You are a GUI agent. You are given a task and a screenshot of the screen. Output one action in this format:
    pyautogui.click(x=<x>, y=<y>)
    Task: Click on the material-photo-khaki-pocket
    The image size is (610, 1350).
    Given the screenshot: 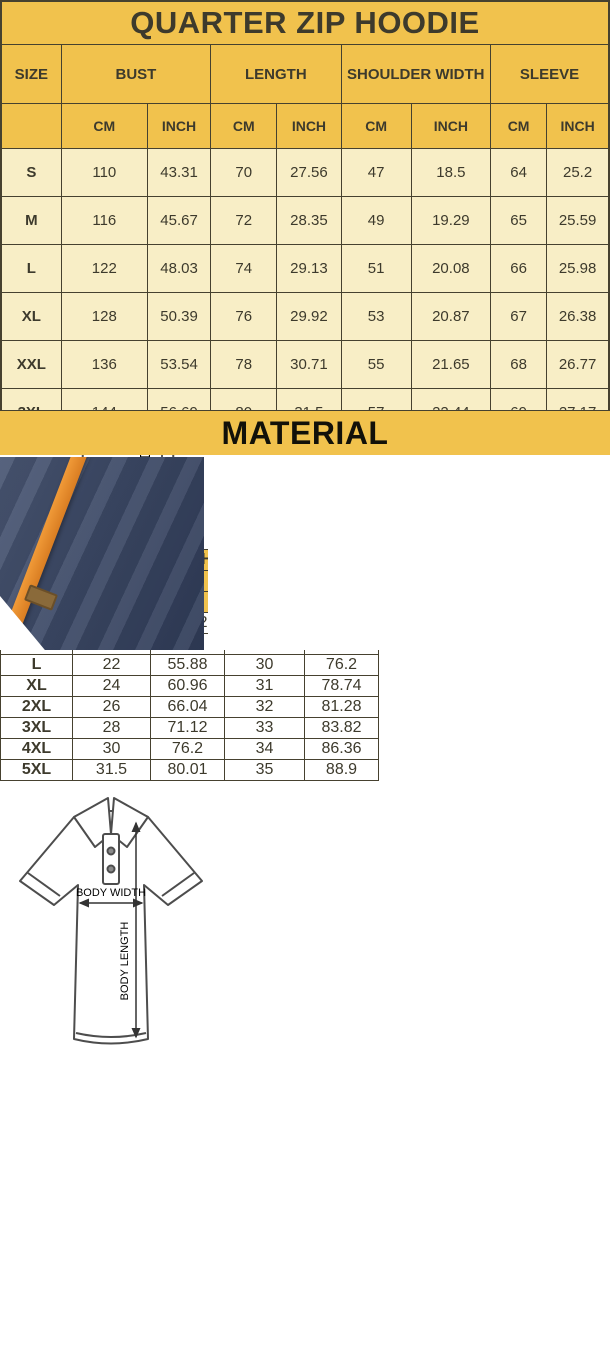 What is the action you would take?
    pyautogui.click(x=309, y=553)
    